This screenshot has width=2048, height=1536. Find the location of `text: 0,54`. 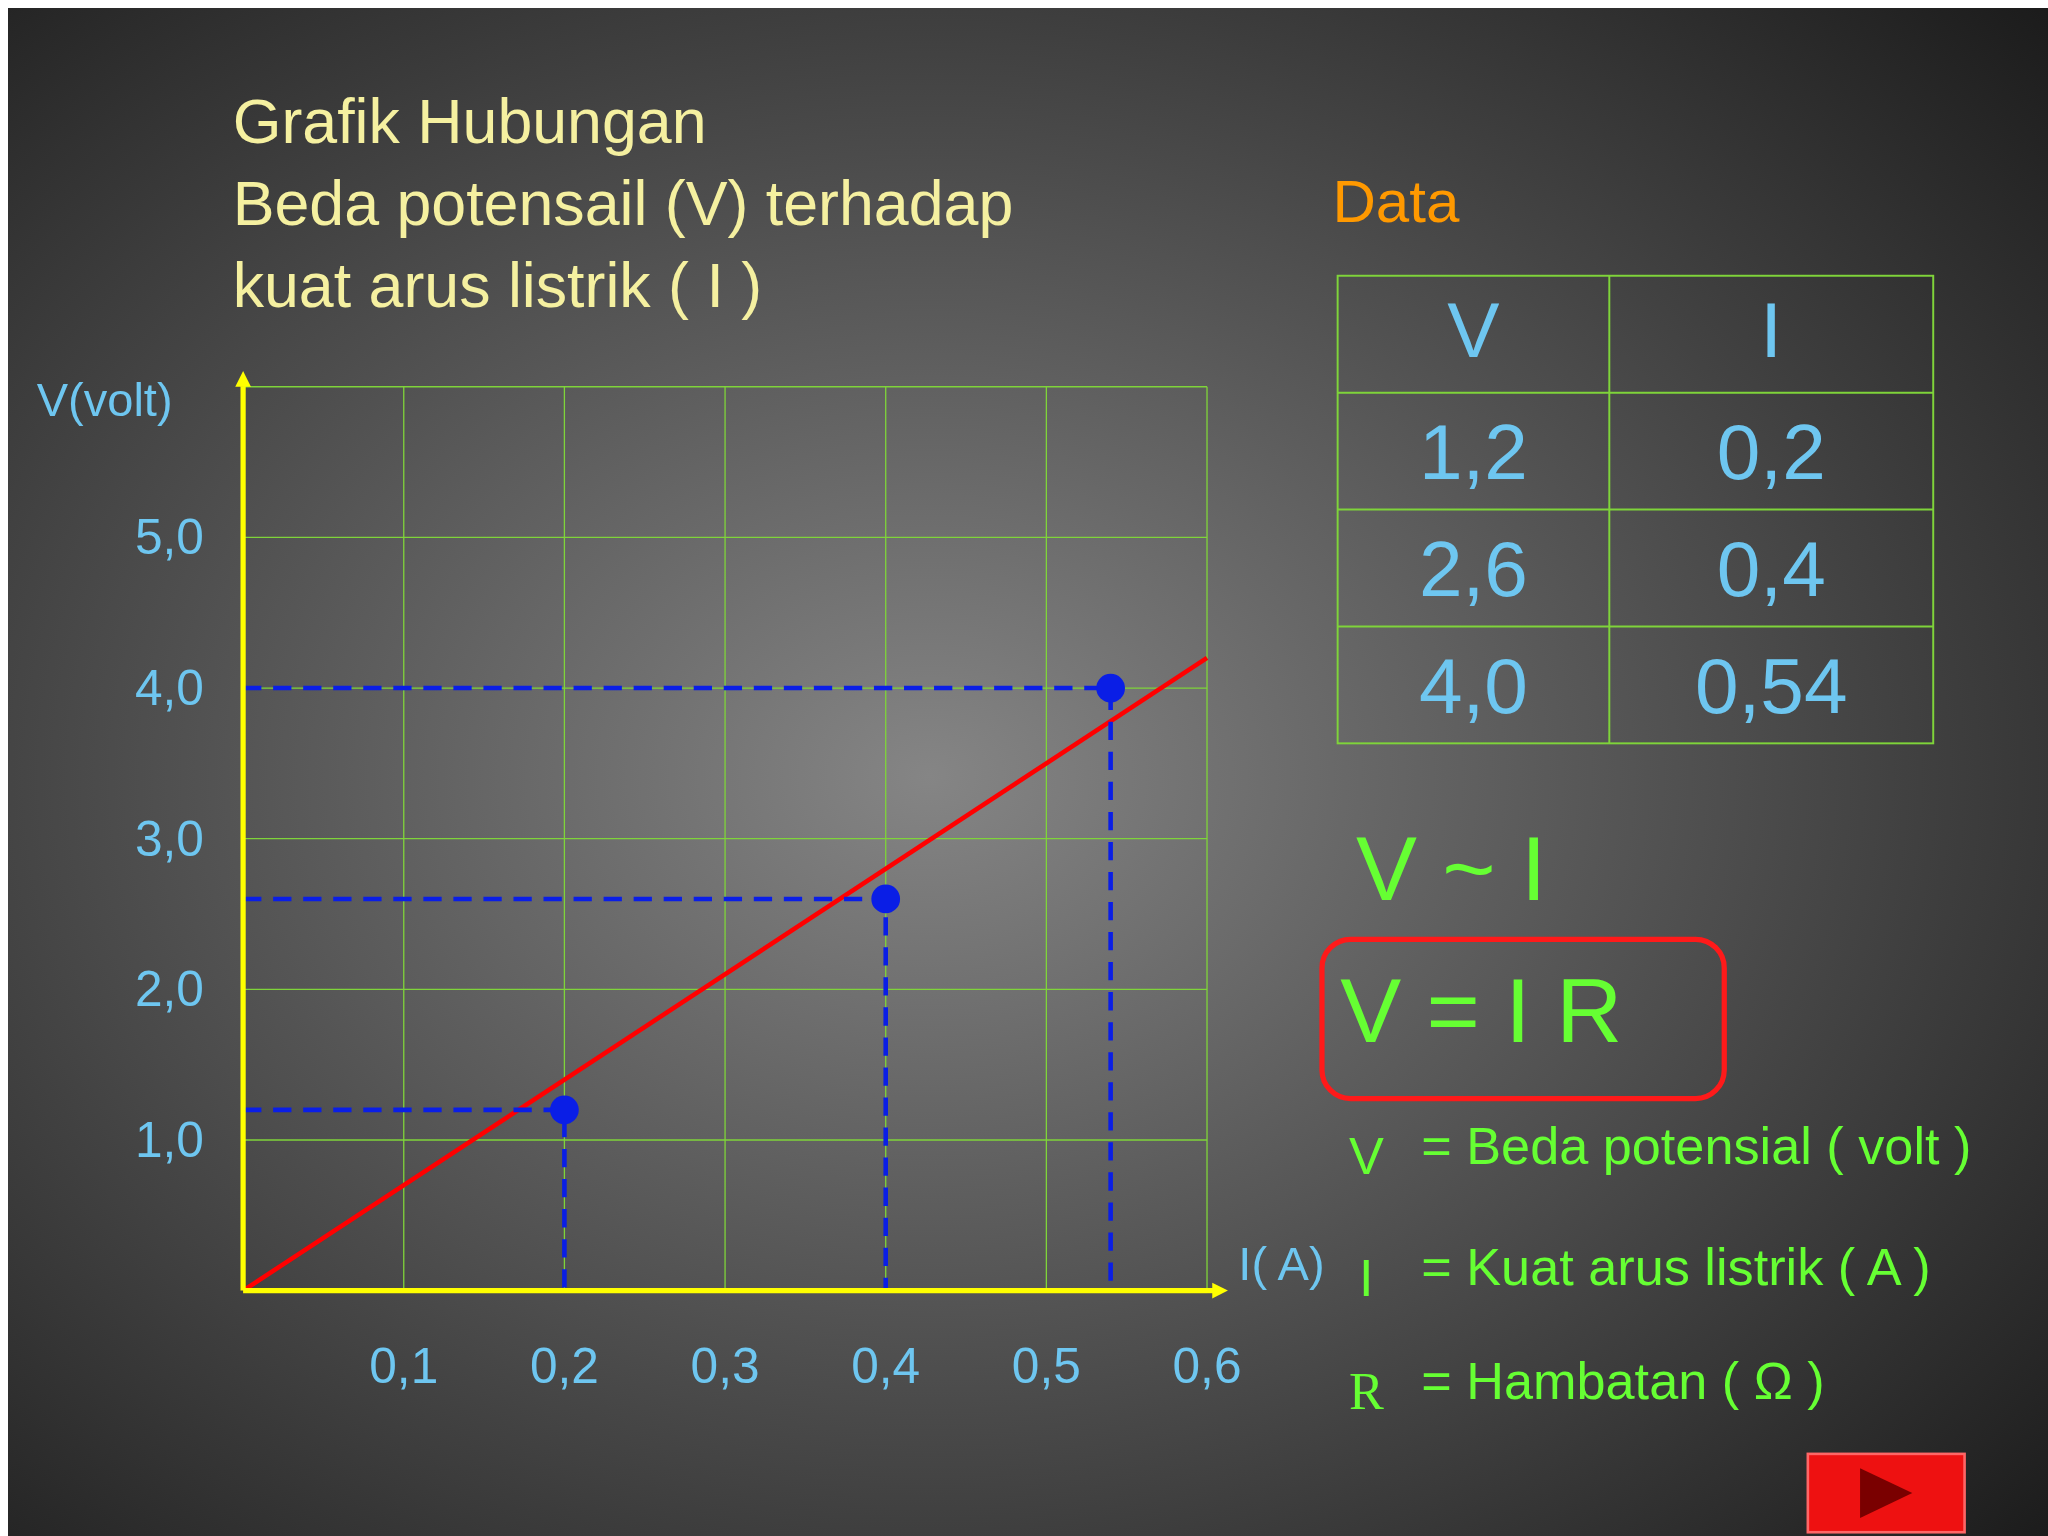

text: 0,54 is located at coordinates (1771, 685).